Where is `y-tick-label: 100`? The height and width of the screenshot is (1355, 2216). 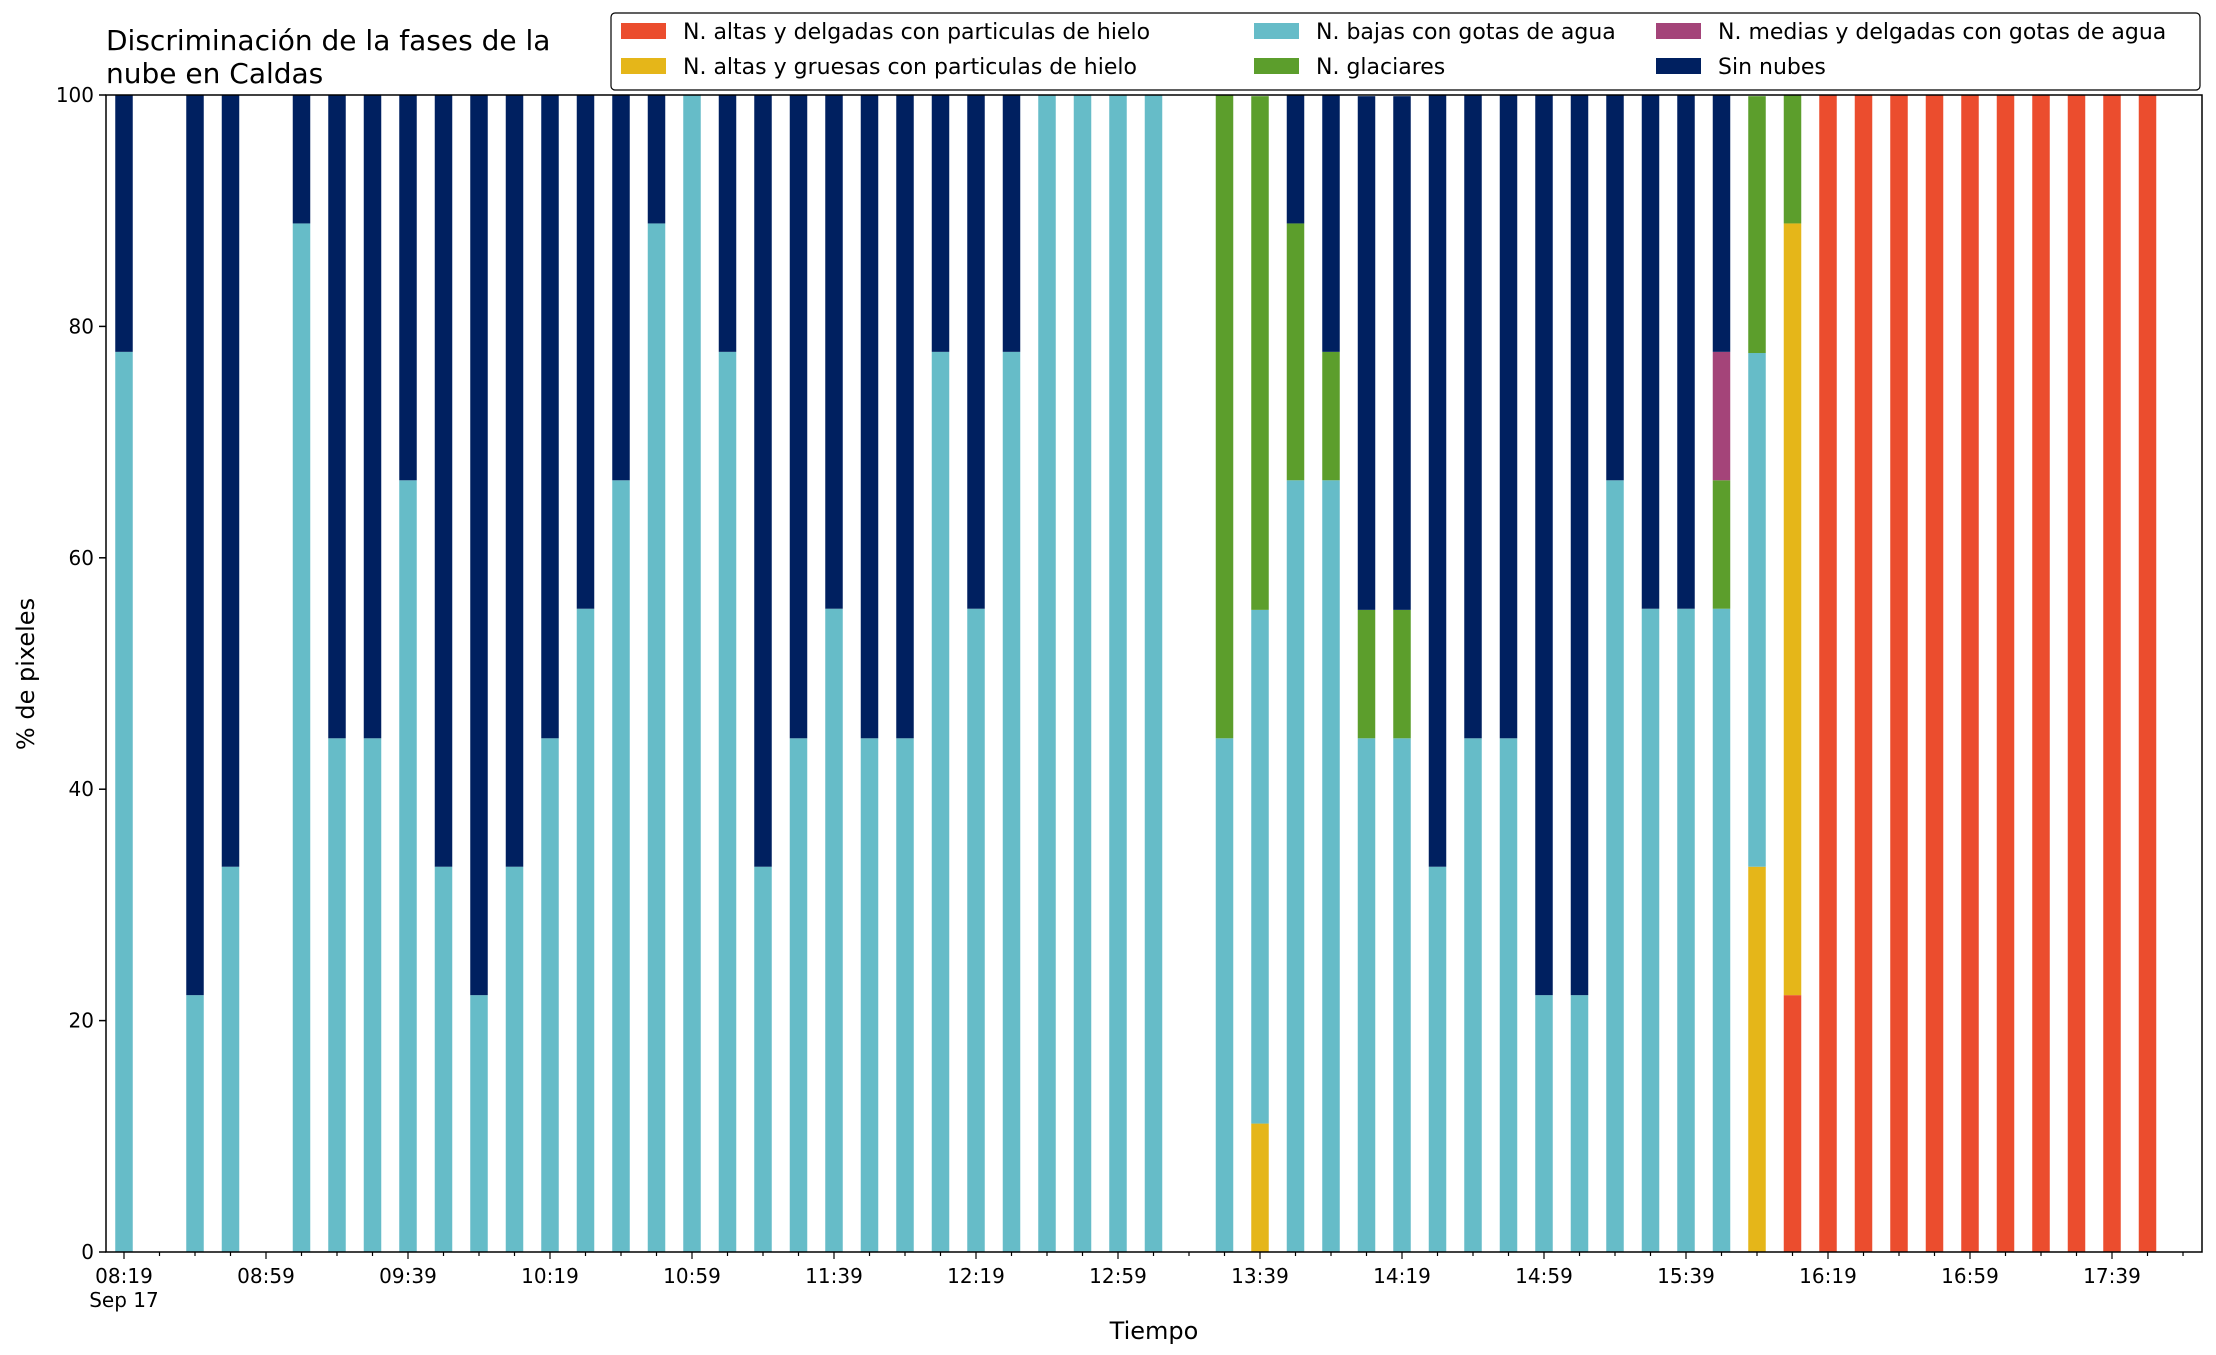 y-tick-label: 100 is located at coordinates (75, 95).